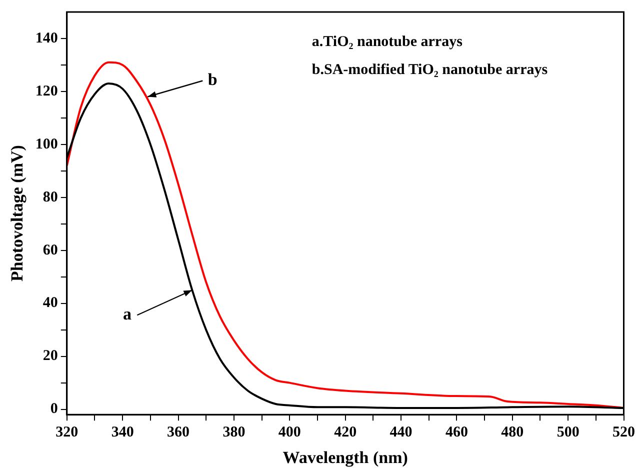  I want to click on x-tick-label: 360, so click(178, 432).